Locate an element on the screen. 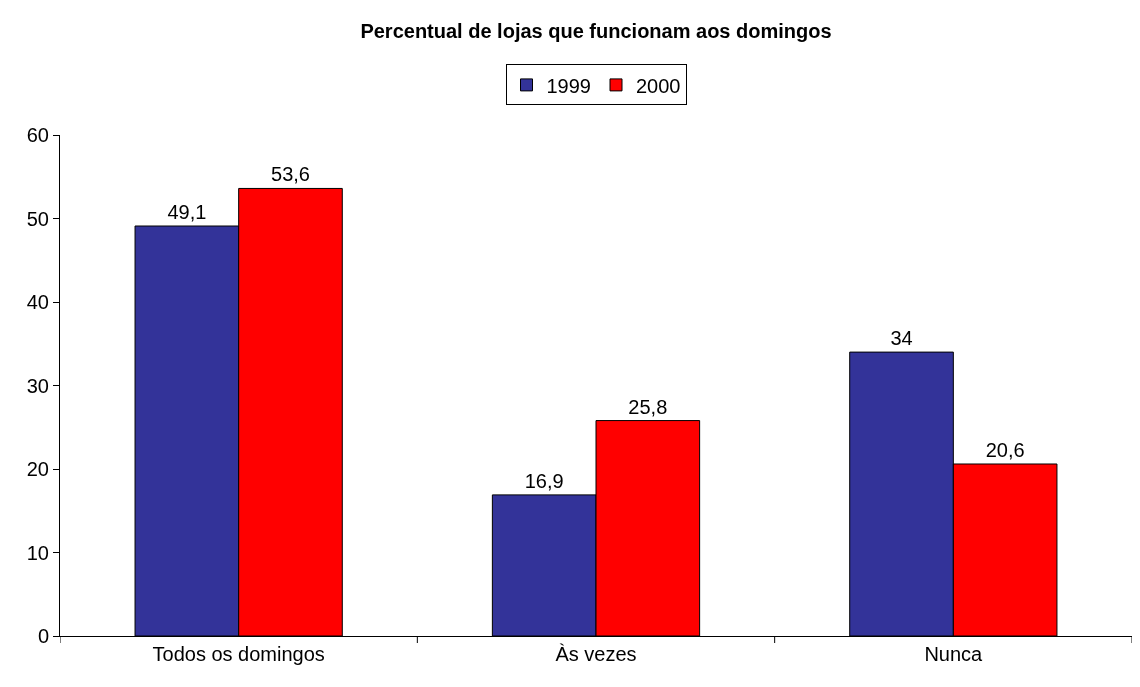  data-label: 16,9 is located at coordinates (544, 480).